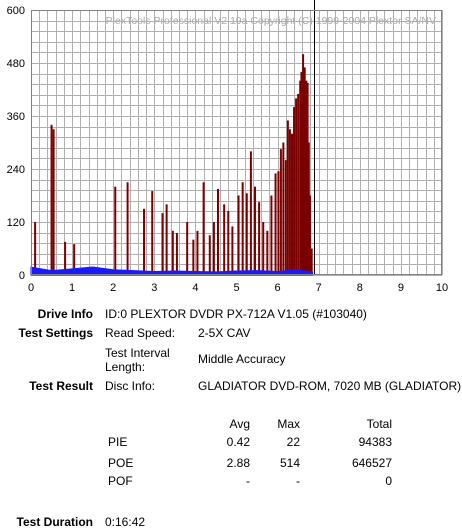  I want to click on x-tick-label: 7, so click(319, 288).